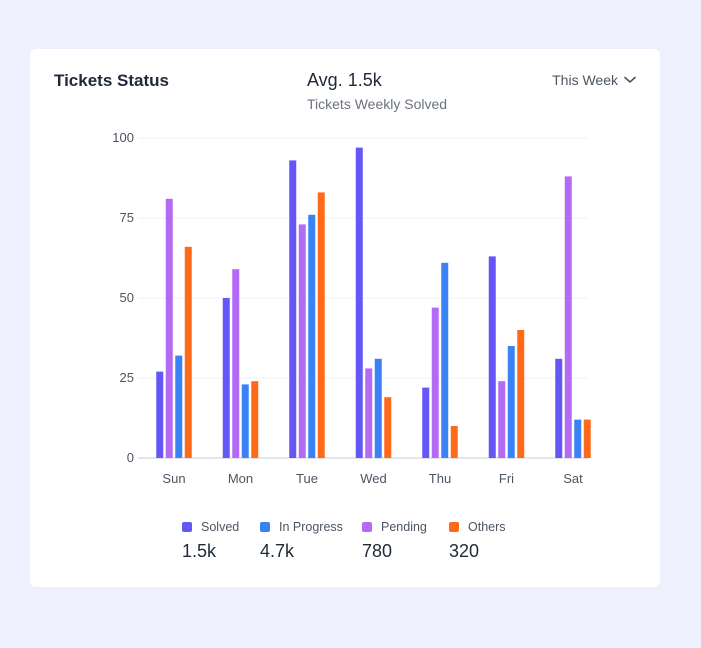 The image size is (701, 648). Describe the element at coordinates (127, 217) in the screenshot. I see `y-tick-label: 75` at that location.